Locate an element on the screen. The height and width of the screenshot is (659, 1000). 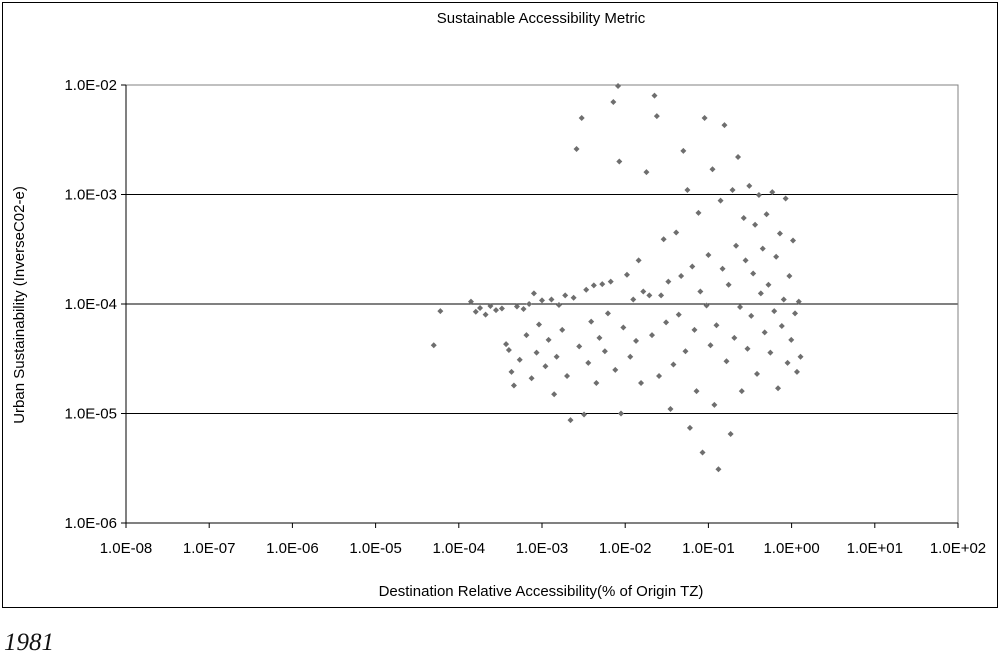
x-tick-label: 1.0E-08 is located at coordinates (126, 548).